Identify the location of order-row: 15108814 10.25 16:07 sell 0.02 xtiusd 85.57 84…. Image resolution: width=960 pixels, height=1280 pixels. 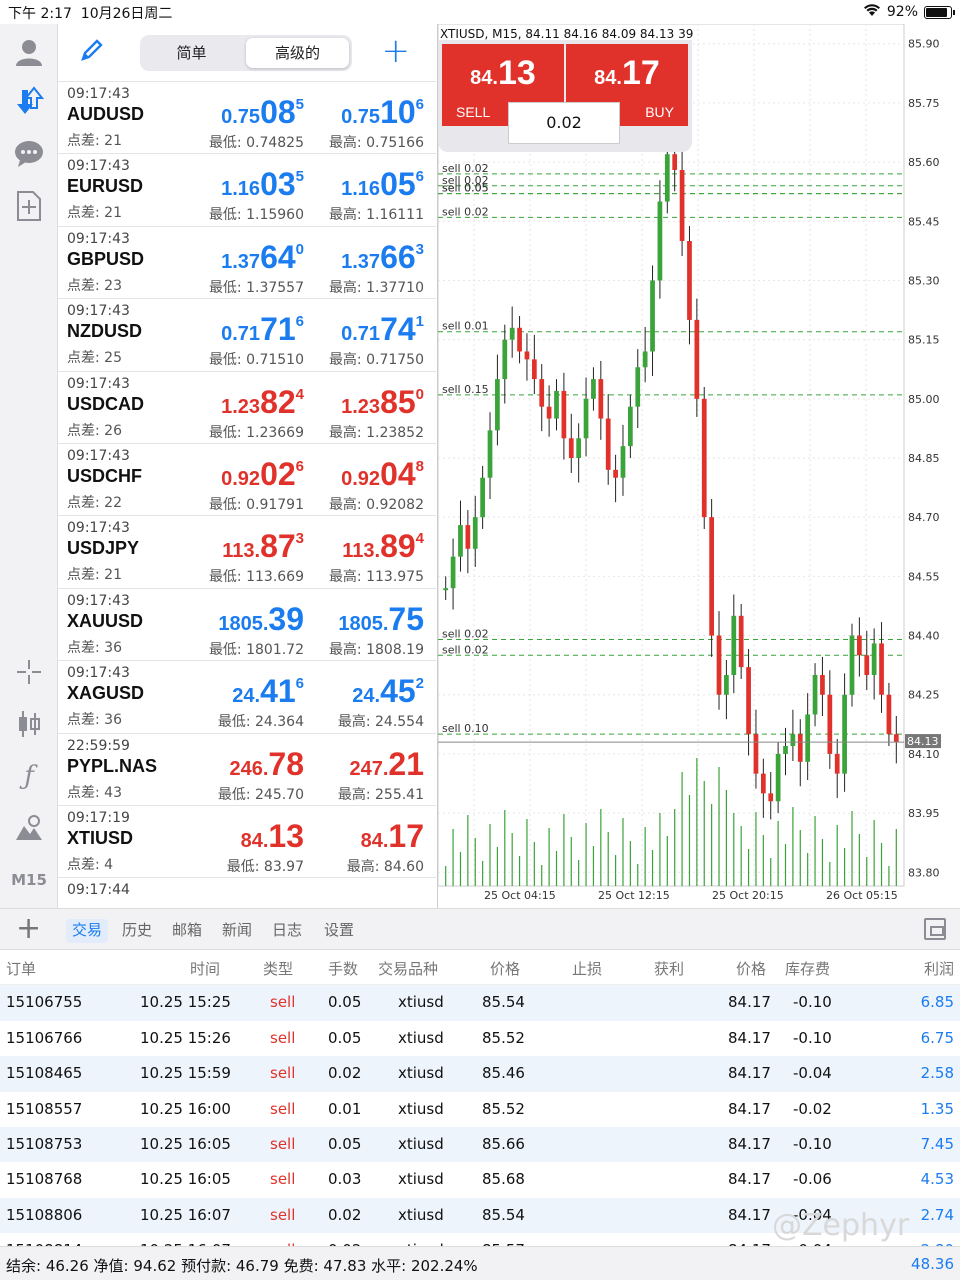
(480, 1239).